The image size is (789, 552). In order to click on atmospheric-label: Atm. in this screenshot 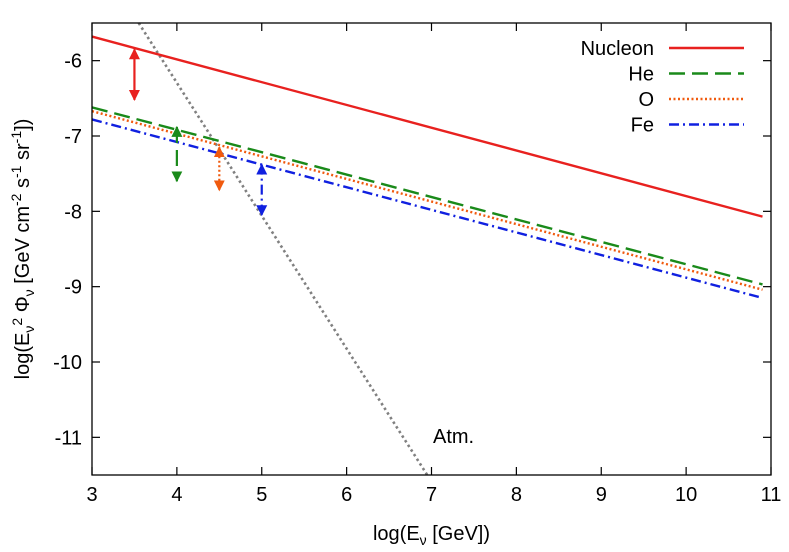, I will do `click(453, 437)`.